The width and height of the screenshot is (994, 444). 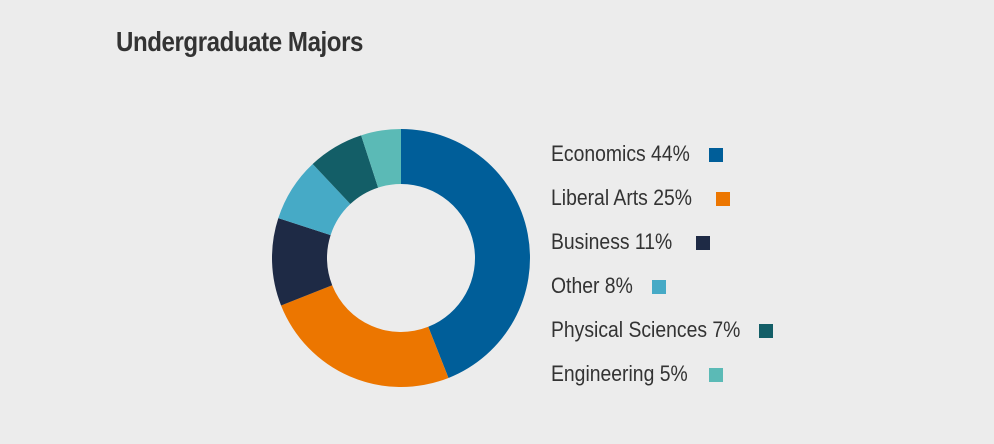 I want to click on legend-item-business: Business 11%, so click(x=658, y=242).